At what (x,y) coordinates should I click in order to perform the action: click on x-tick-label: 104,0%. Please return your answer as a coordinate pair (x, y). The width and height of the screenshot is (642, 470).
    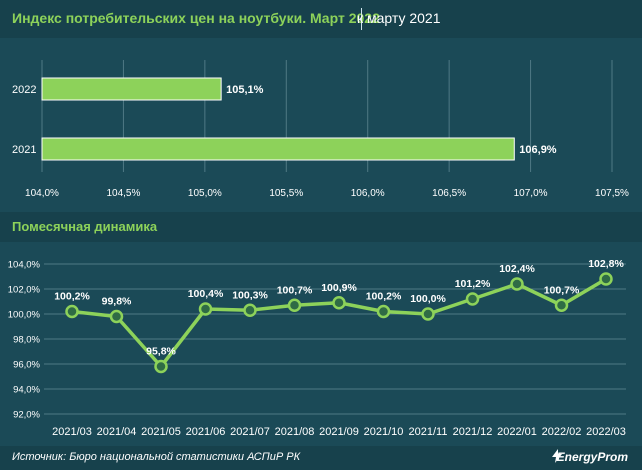
    Looking at the image, I should click on (42, 193).